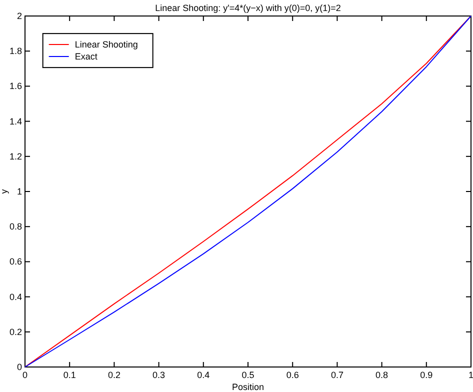  Describe the element at coordinates (15, 261) in the screenshot. I see `y-tick-label: 0.6` at that location.